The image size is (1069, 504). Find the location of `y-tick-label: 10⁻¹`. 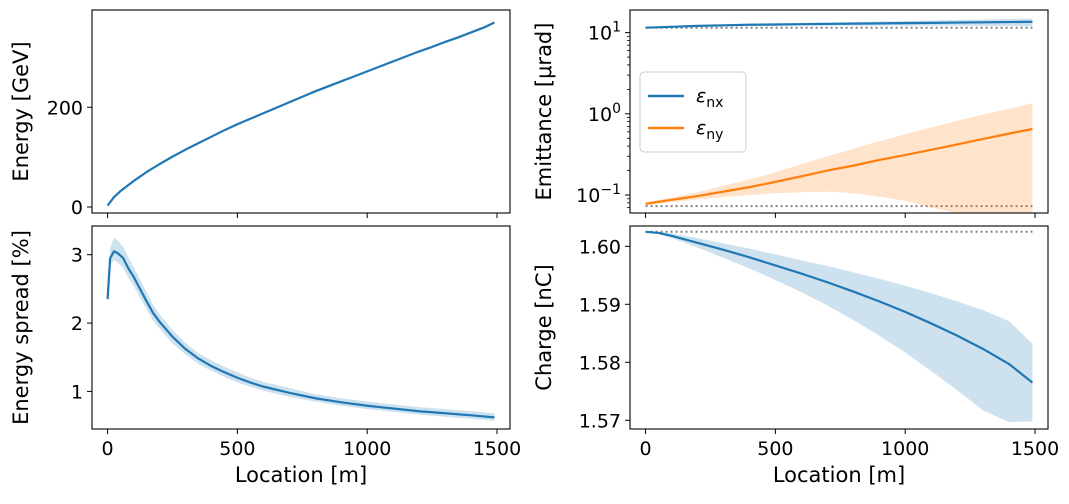

y-tick-label: 10⁻¹ is located at coordinates (598, 194).